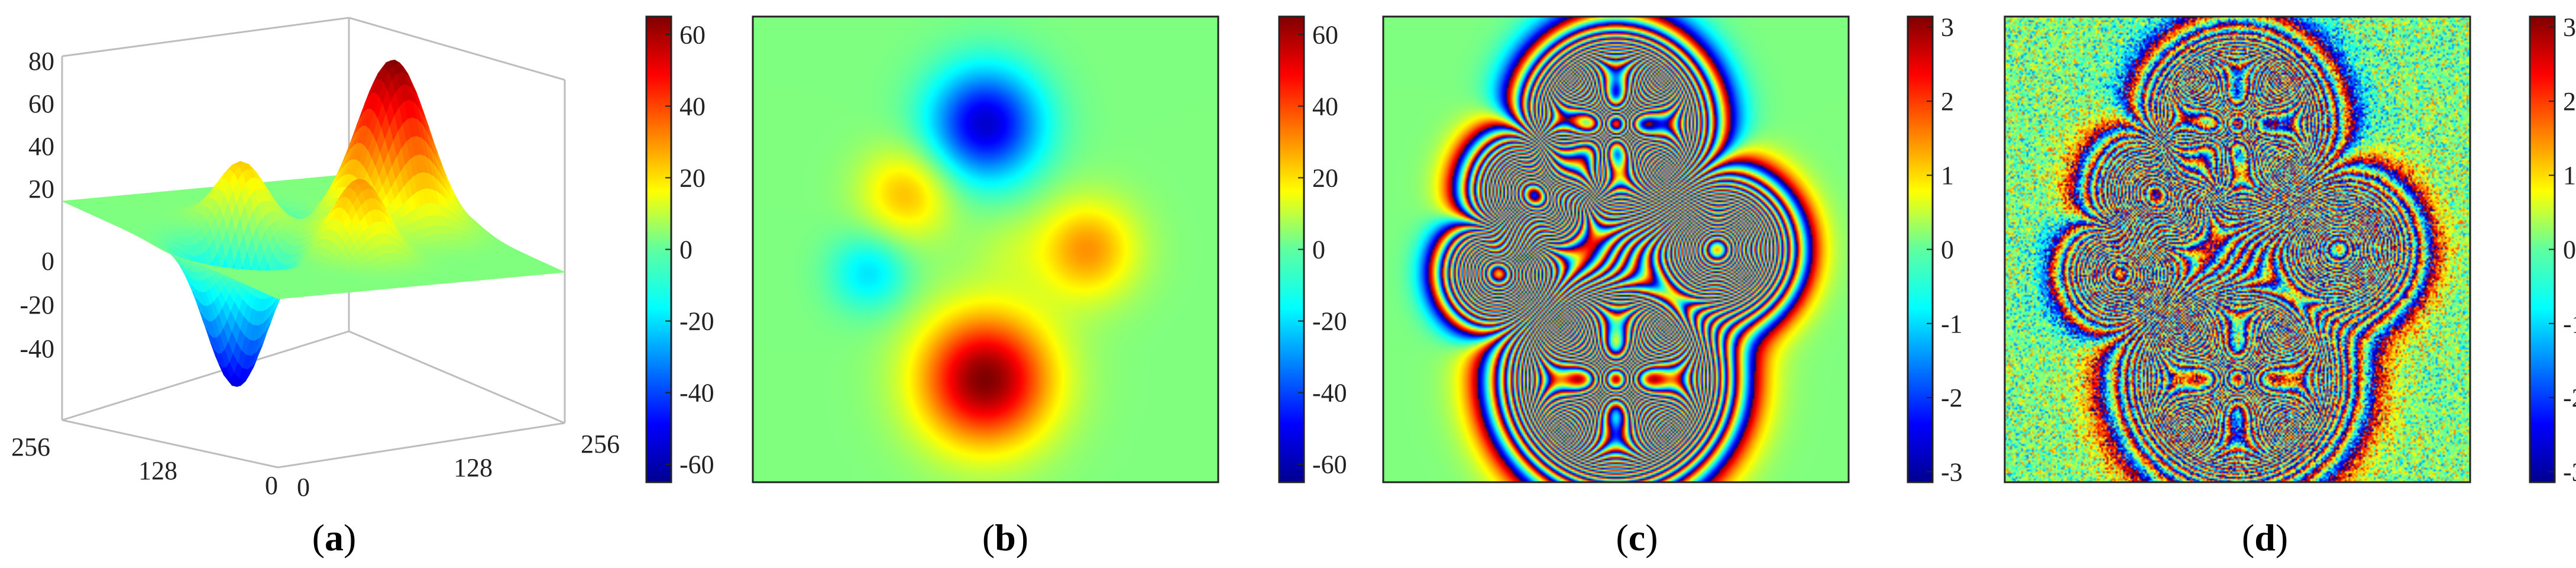 Image resolution: width=2576 pixels, height=568 pixels. I want to click on surface-patch, so click(561, 271).